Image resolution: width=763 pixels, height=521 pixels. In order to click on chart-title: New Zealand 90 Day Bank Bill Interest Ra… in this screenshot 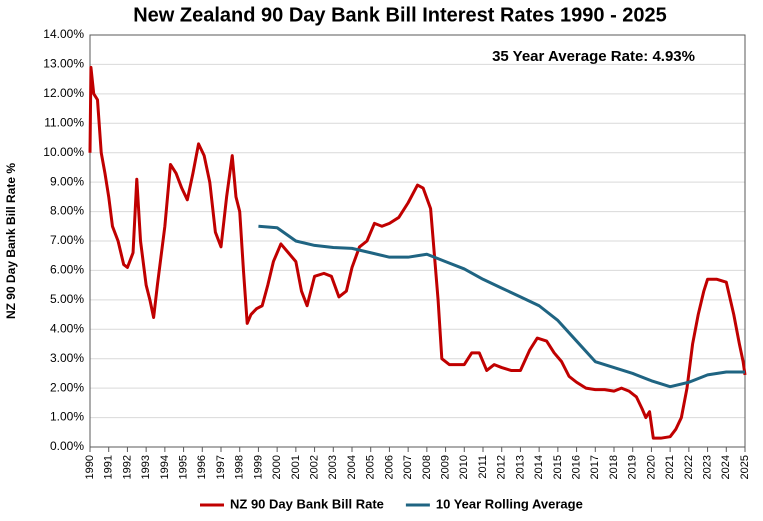, I will do `click(400, 15)`.